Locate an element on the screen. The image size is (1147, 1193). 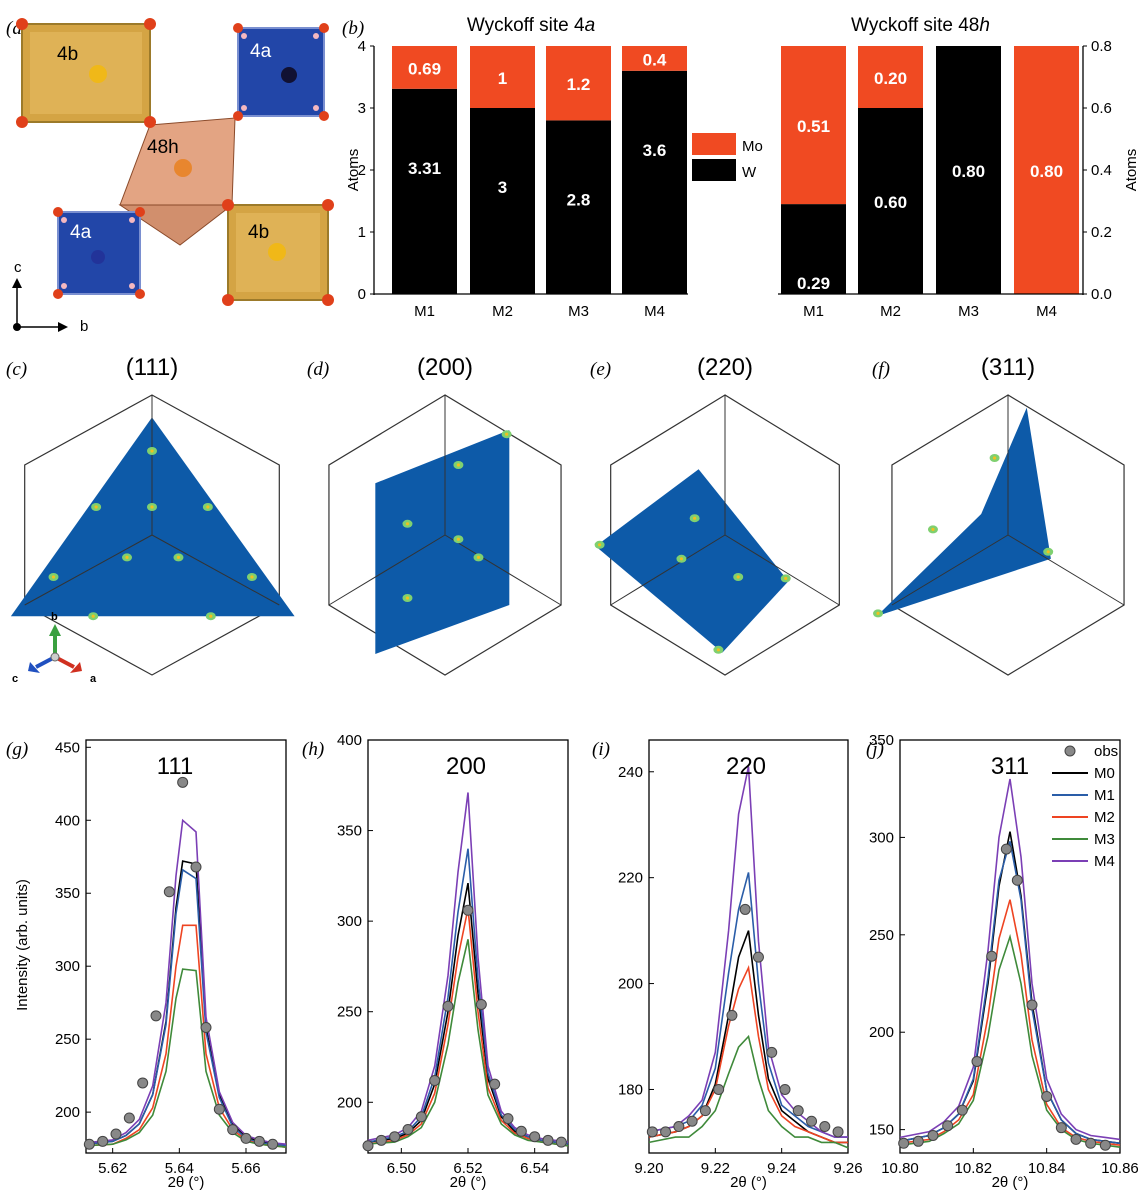
y-tick-label: 300 is located at coordinates (881, 837).